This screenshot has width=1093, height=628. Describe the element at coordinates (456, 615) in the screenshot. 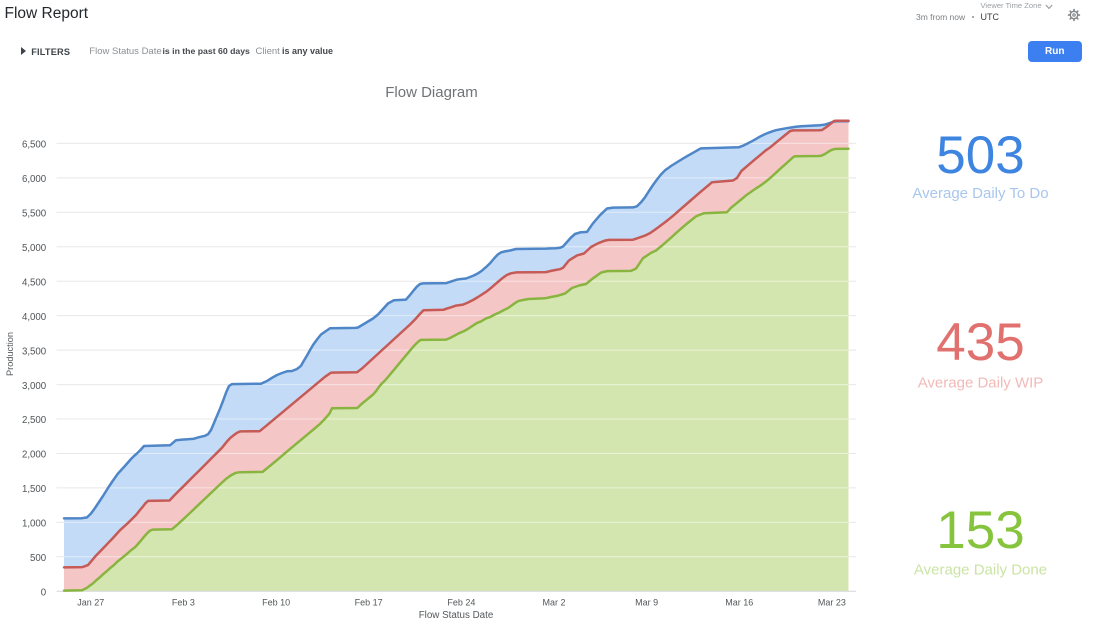

I see `svg-text: Flow Status Date` at that location.